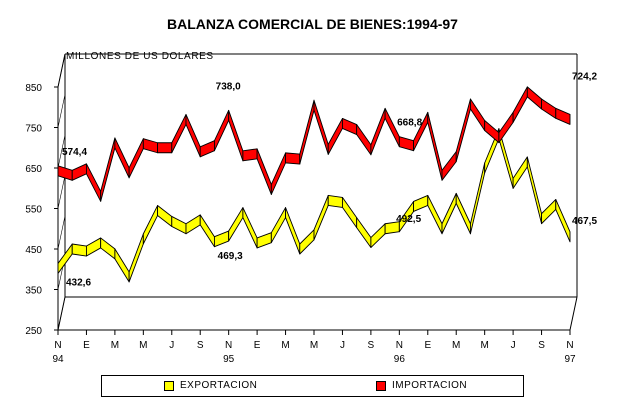 The height and width of the screenshot is (403, 625). Describe the element at coordinates (169, 385) in the screenshot. I see `legend-swatch-export` at that location.